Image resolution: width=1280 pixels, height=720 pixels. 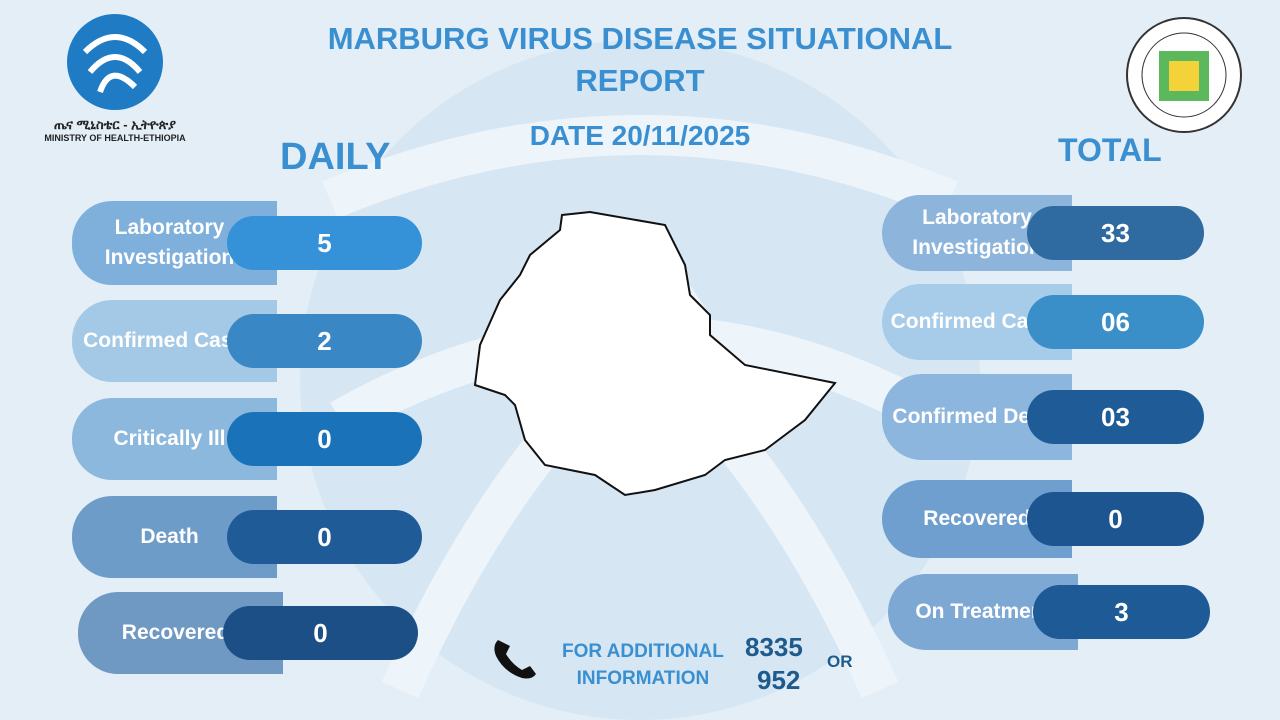 What do you see at coordinates (1121, 612) in the screenshot?
I see `total-value: 3` at bounding box center [1121, 612].